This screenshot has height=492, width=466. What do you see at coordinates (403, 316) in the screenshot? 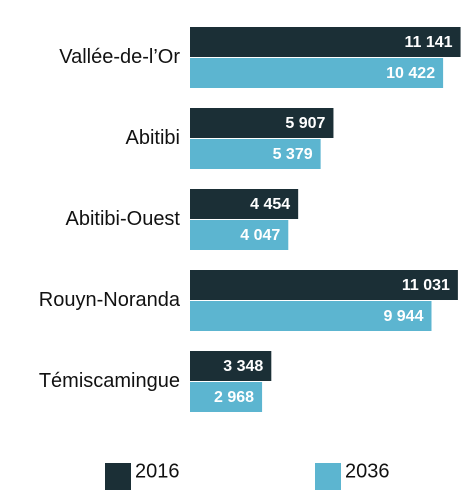
I see `value-label: 9 944` at bounding box center [403, 316].